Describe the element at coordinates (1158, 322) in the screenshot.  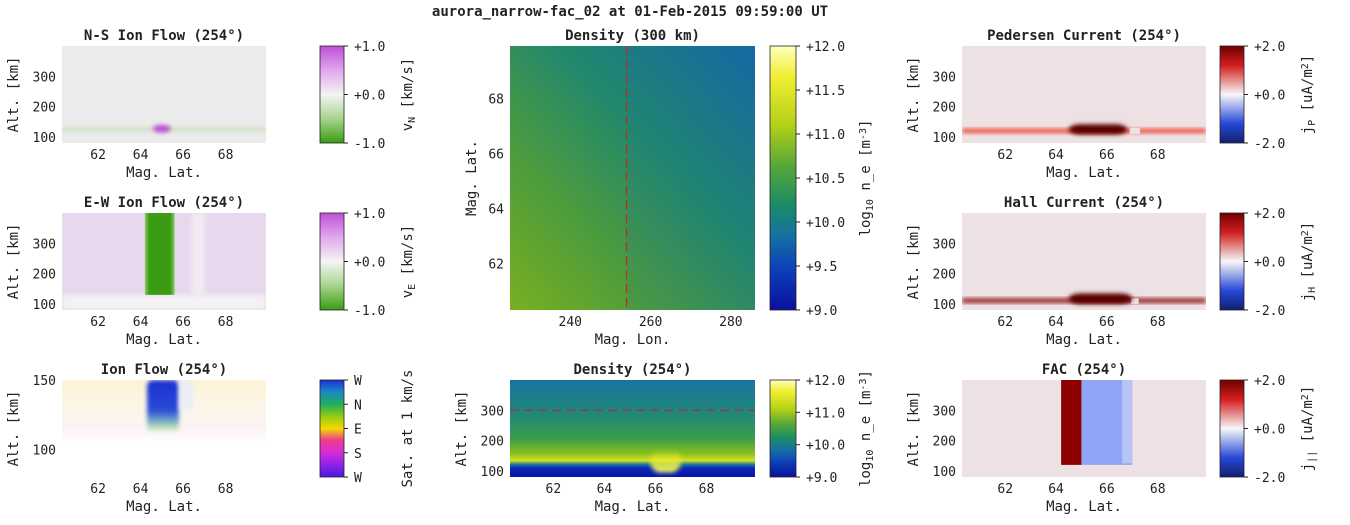
I see `hall-current-xtick-68: 68` at that location.